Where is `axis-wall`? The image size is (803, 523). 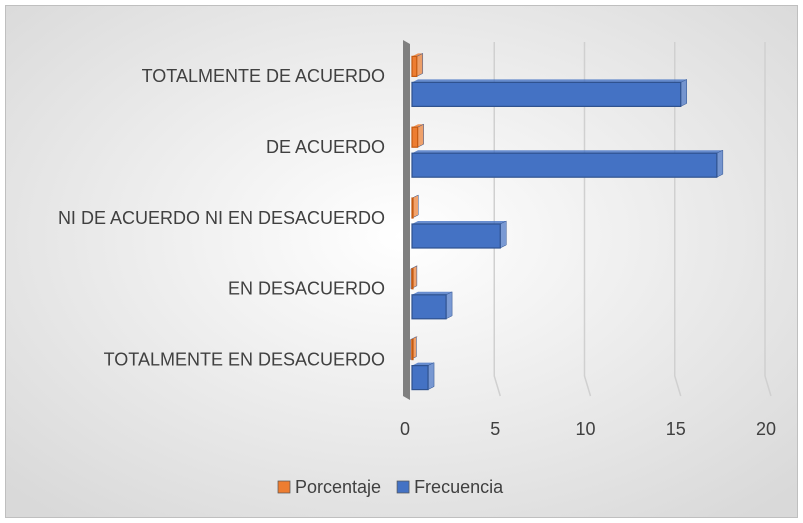
axis-wall is located at coordinates (406, 220).